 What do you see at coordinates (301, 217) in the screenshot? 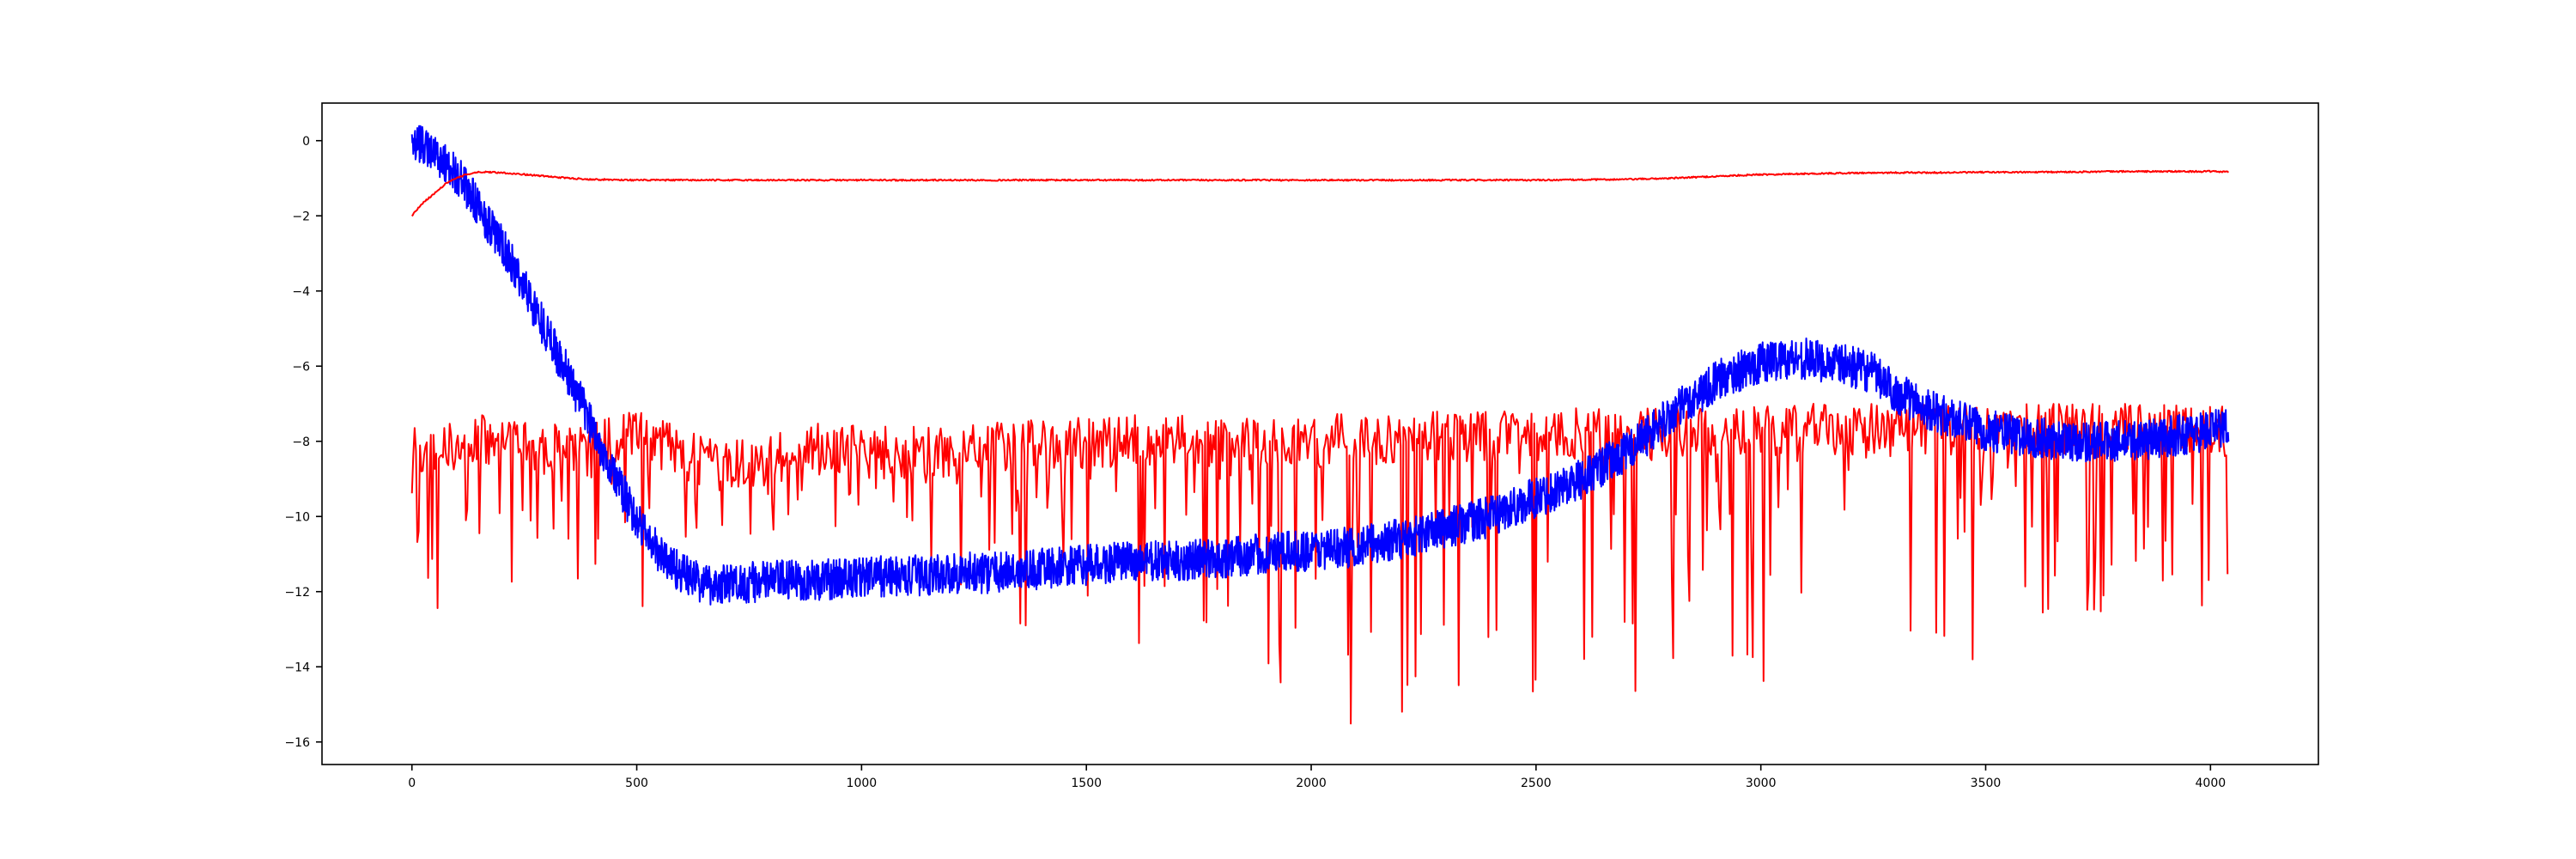
I see `y-tick-label: −2` at bounding box center [301, 217].